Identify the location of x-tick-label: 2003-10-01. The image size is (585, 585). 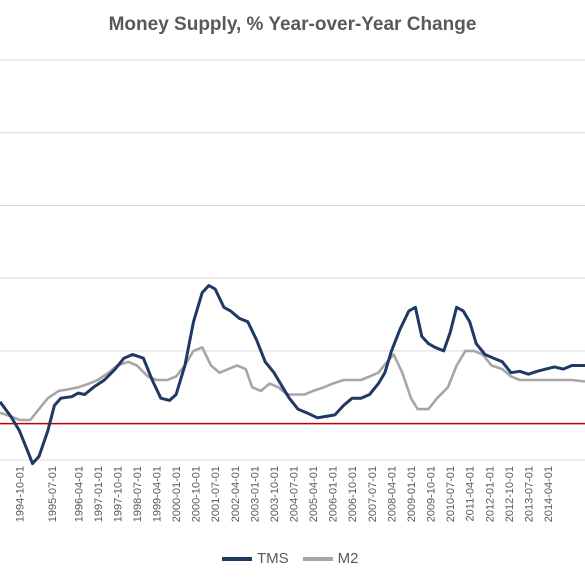
(275, 494).